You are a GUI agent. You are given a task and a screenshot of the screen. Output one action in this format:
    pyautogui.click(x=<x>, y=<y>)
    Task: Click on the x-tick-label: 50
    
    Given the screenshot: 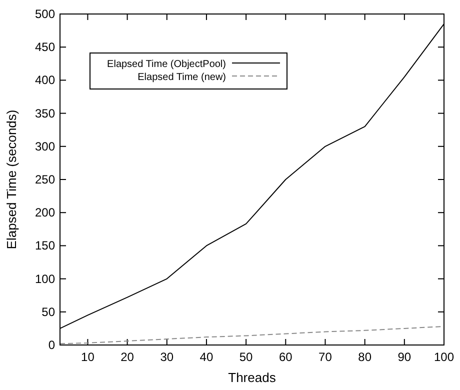 What is the action you would take?
    pyautogui.click(x=246, y=357)
    